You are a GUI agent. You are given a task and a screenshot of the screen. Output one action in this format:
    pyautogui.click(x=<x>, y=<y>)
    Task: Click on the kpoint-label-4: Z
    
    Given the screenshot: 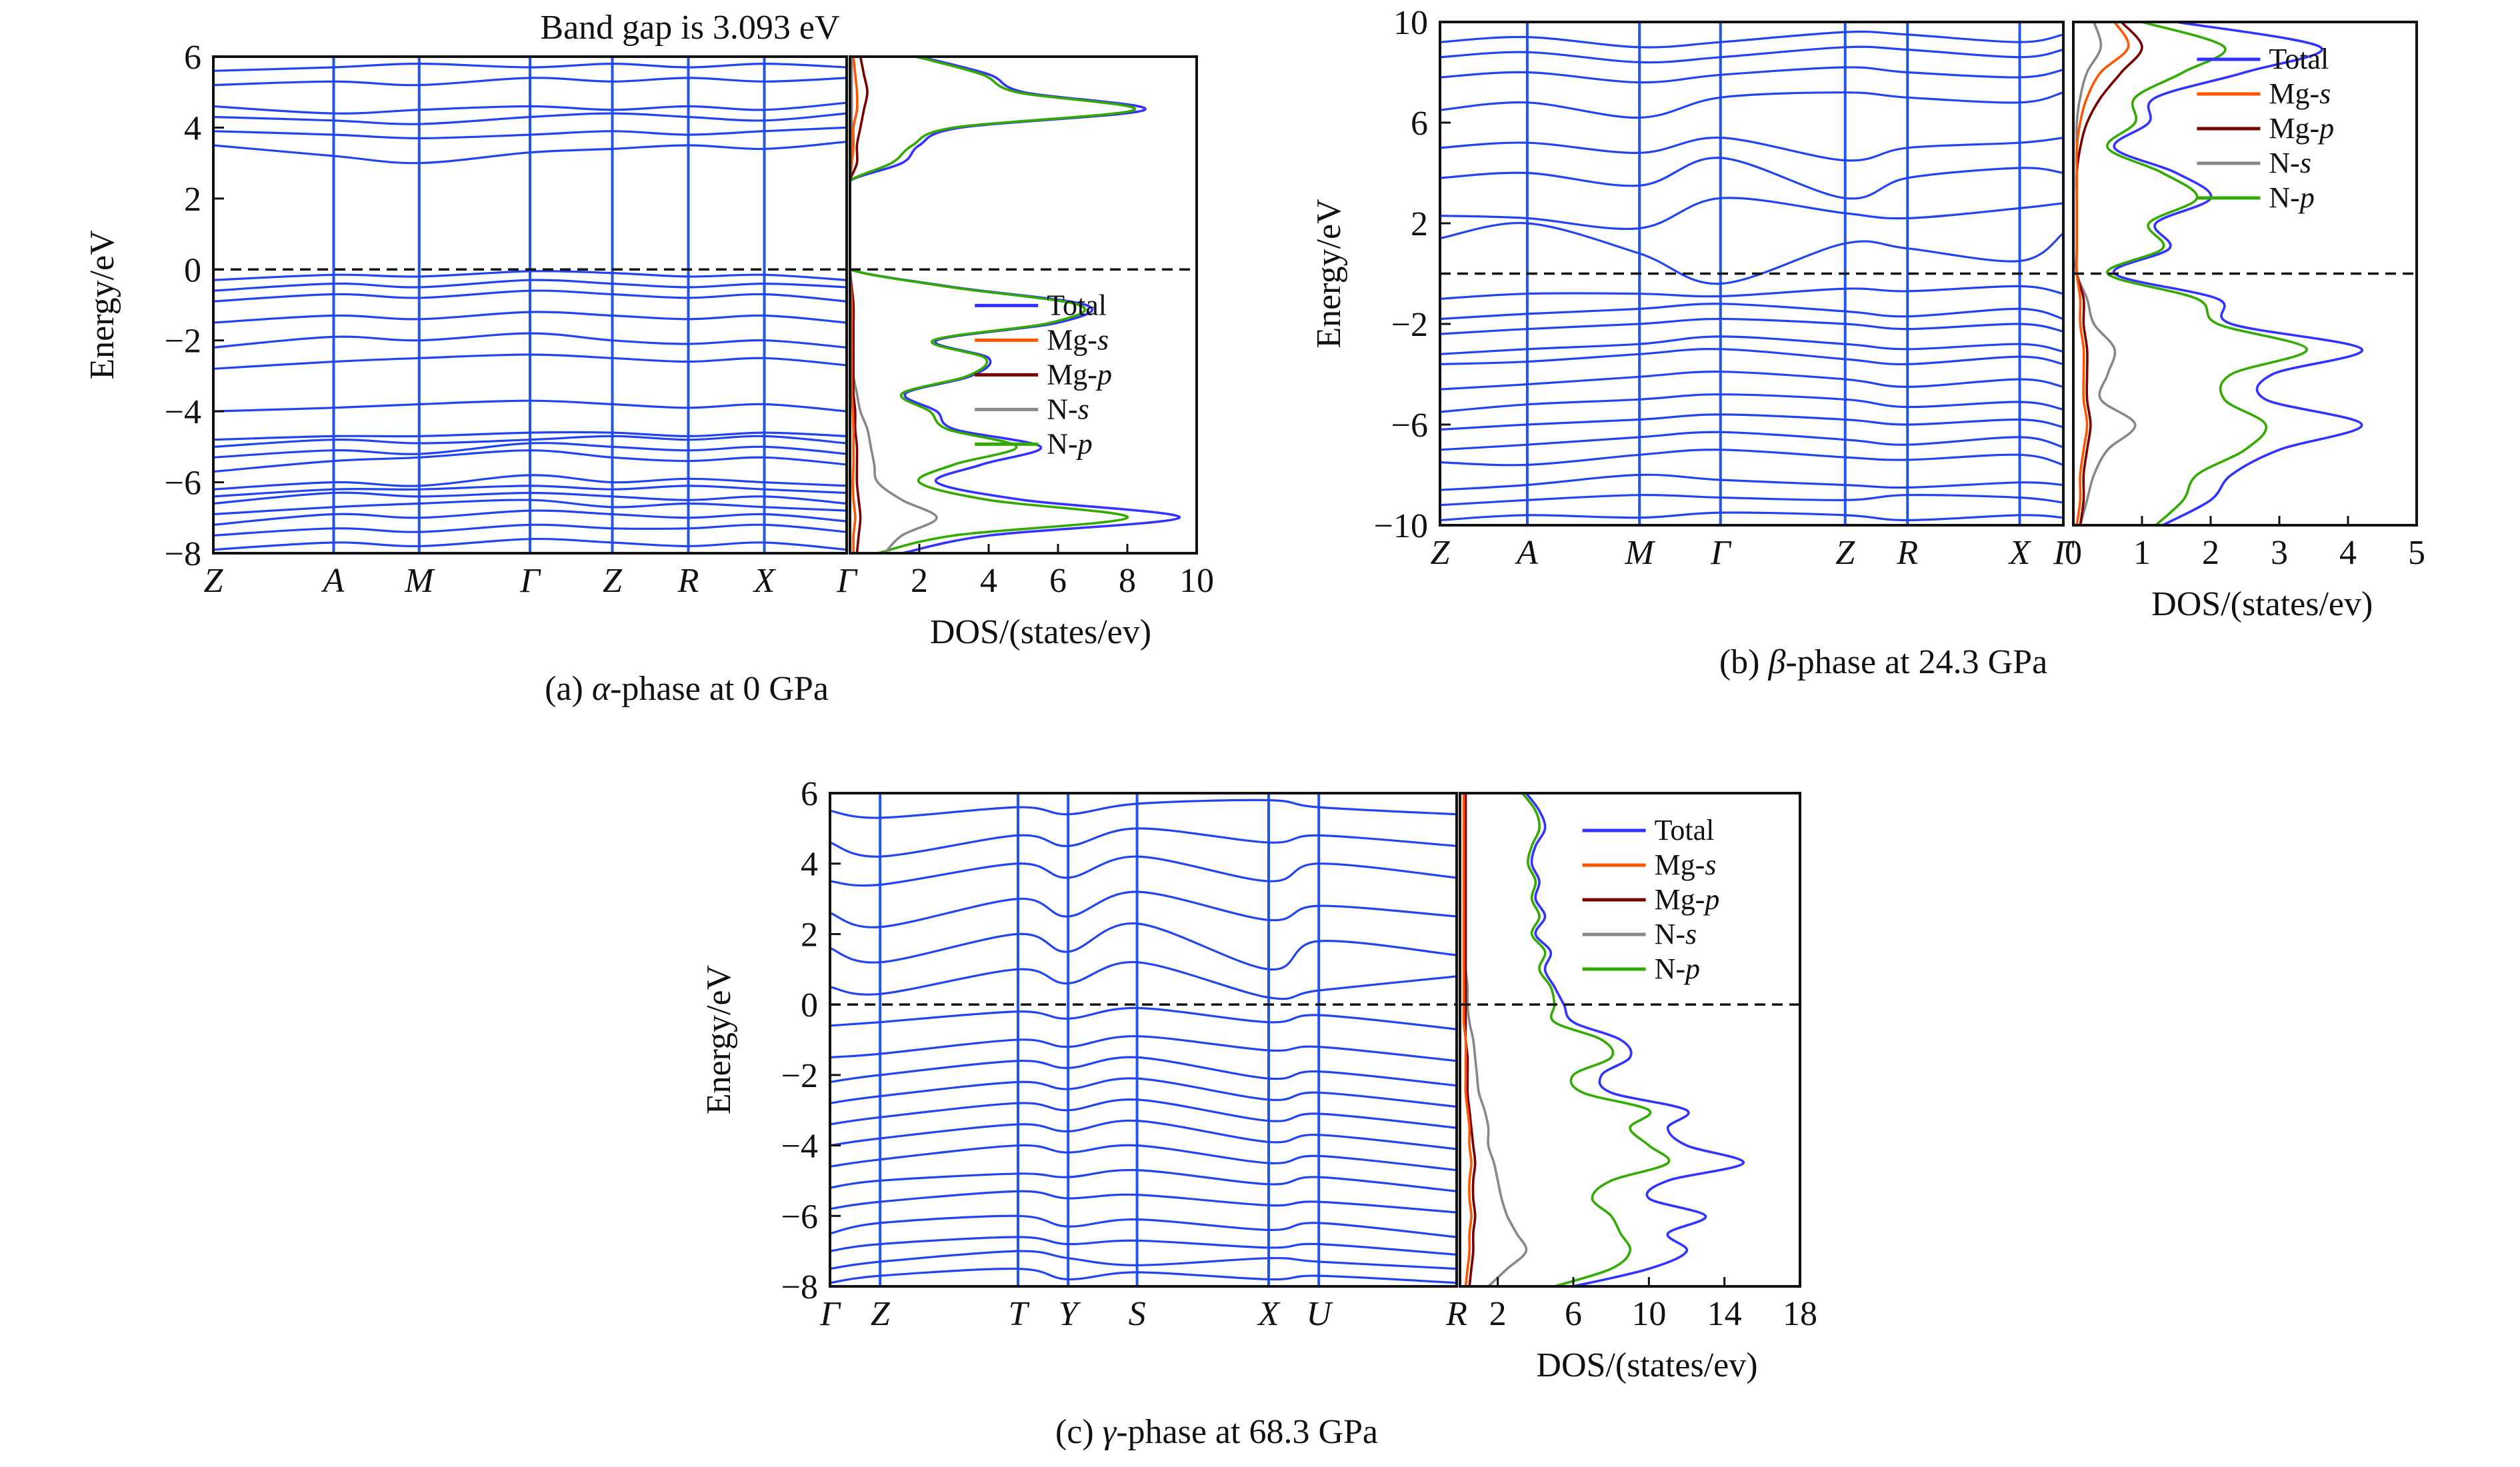 What is the action you would take?
    pyautogui.click(x=1845, y=553)
    